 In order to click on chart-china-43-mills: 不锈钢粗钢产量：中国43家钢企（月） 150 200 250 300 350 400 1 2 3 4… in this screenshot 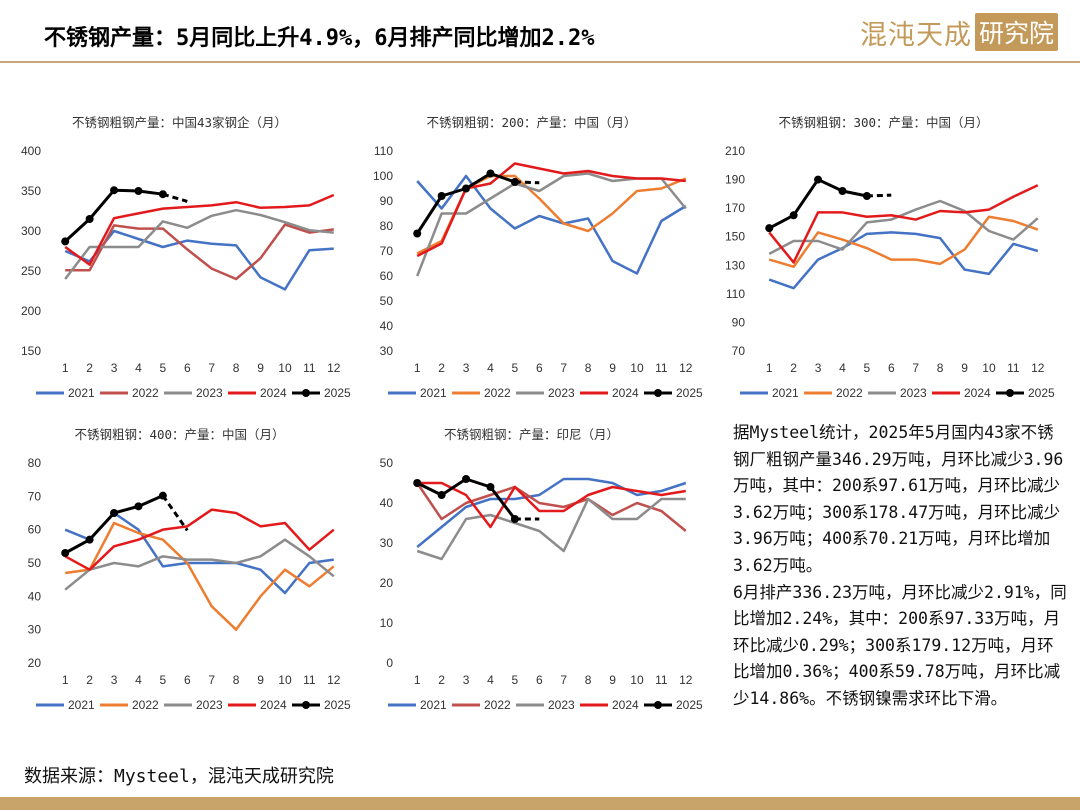, I will do `click(188, 258)`.